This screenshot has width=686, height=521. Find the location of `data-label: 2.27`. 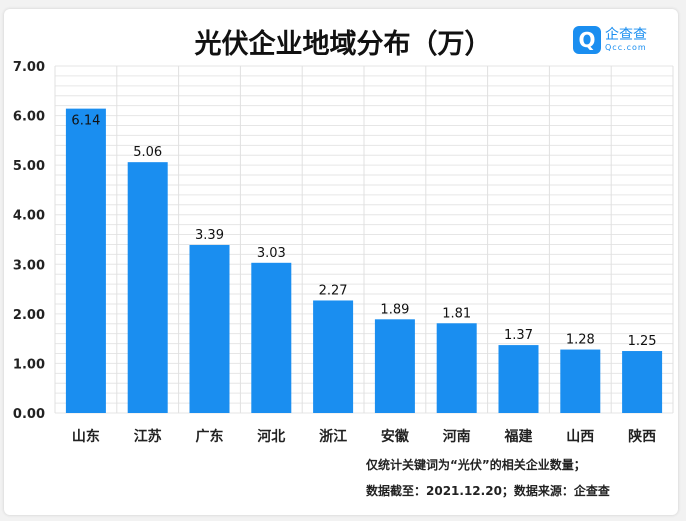

data-label: 2.27 is located at coordinates (333, 290).